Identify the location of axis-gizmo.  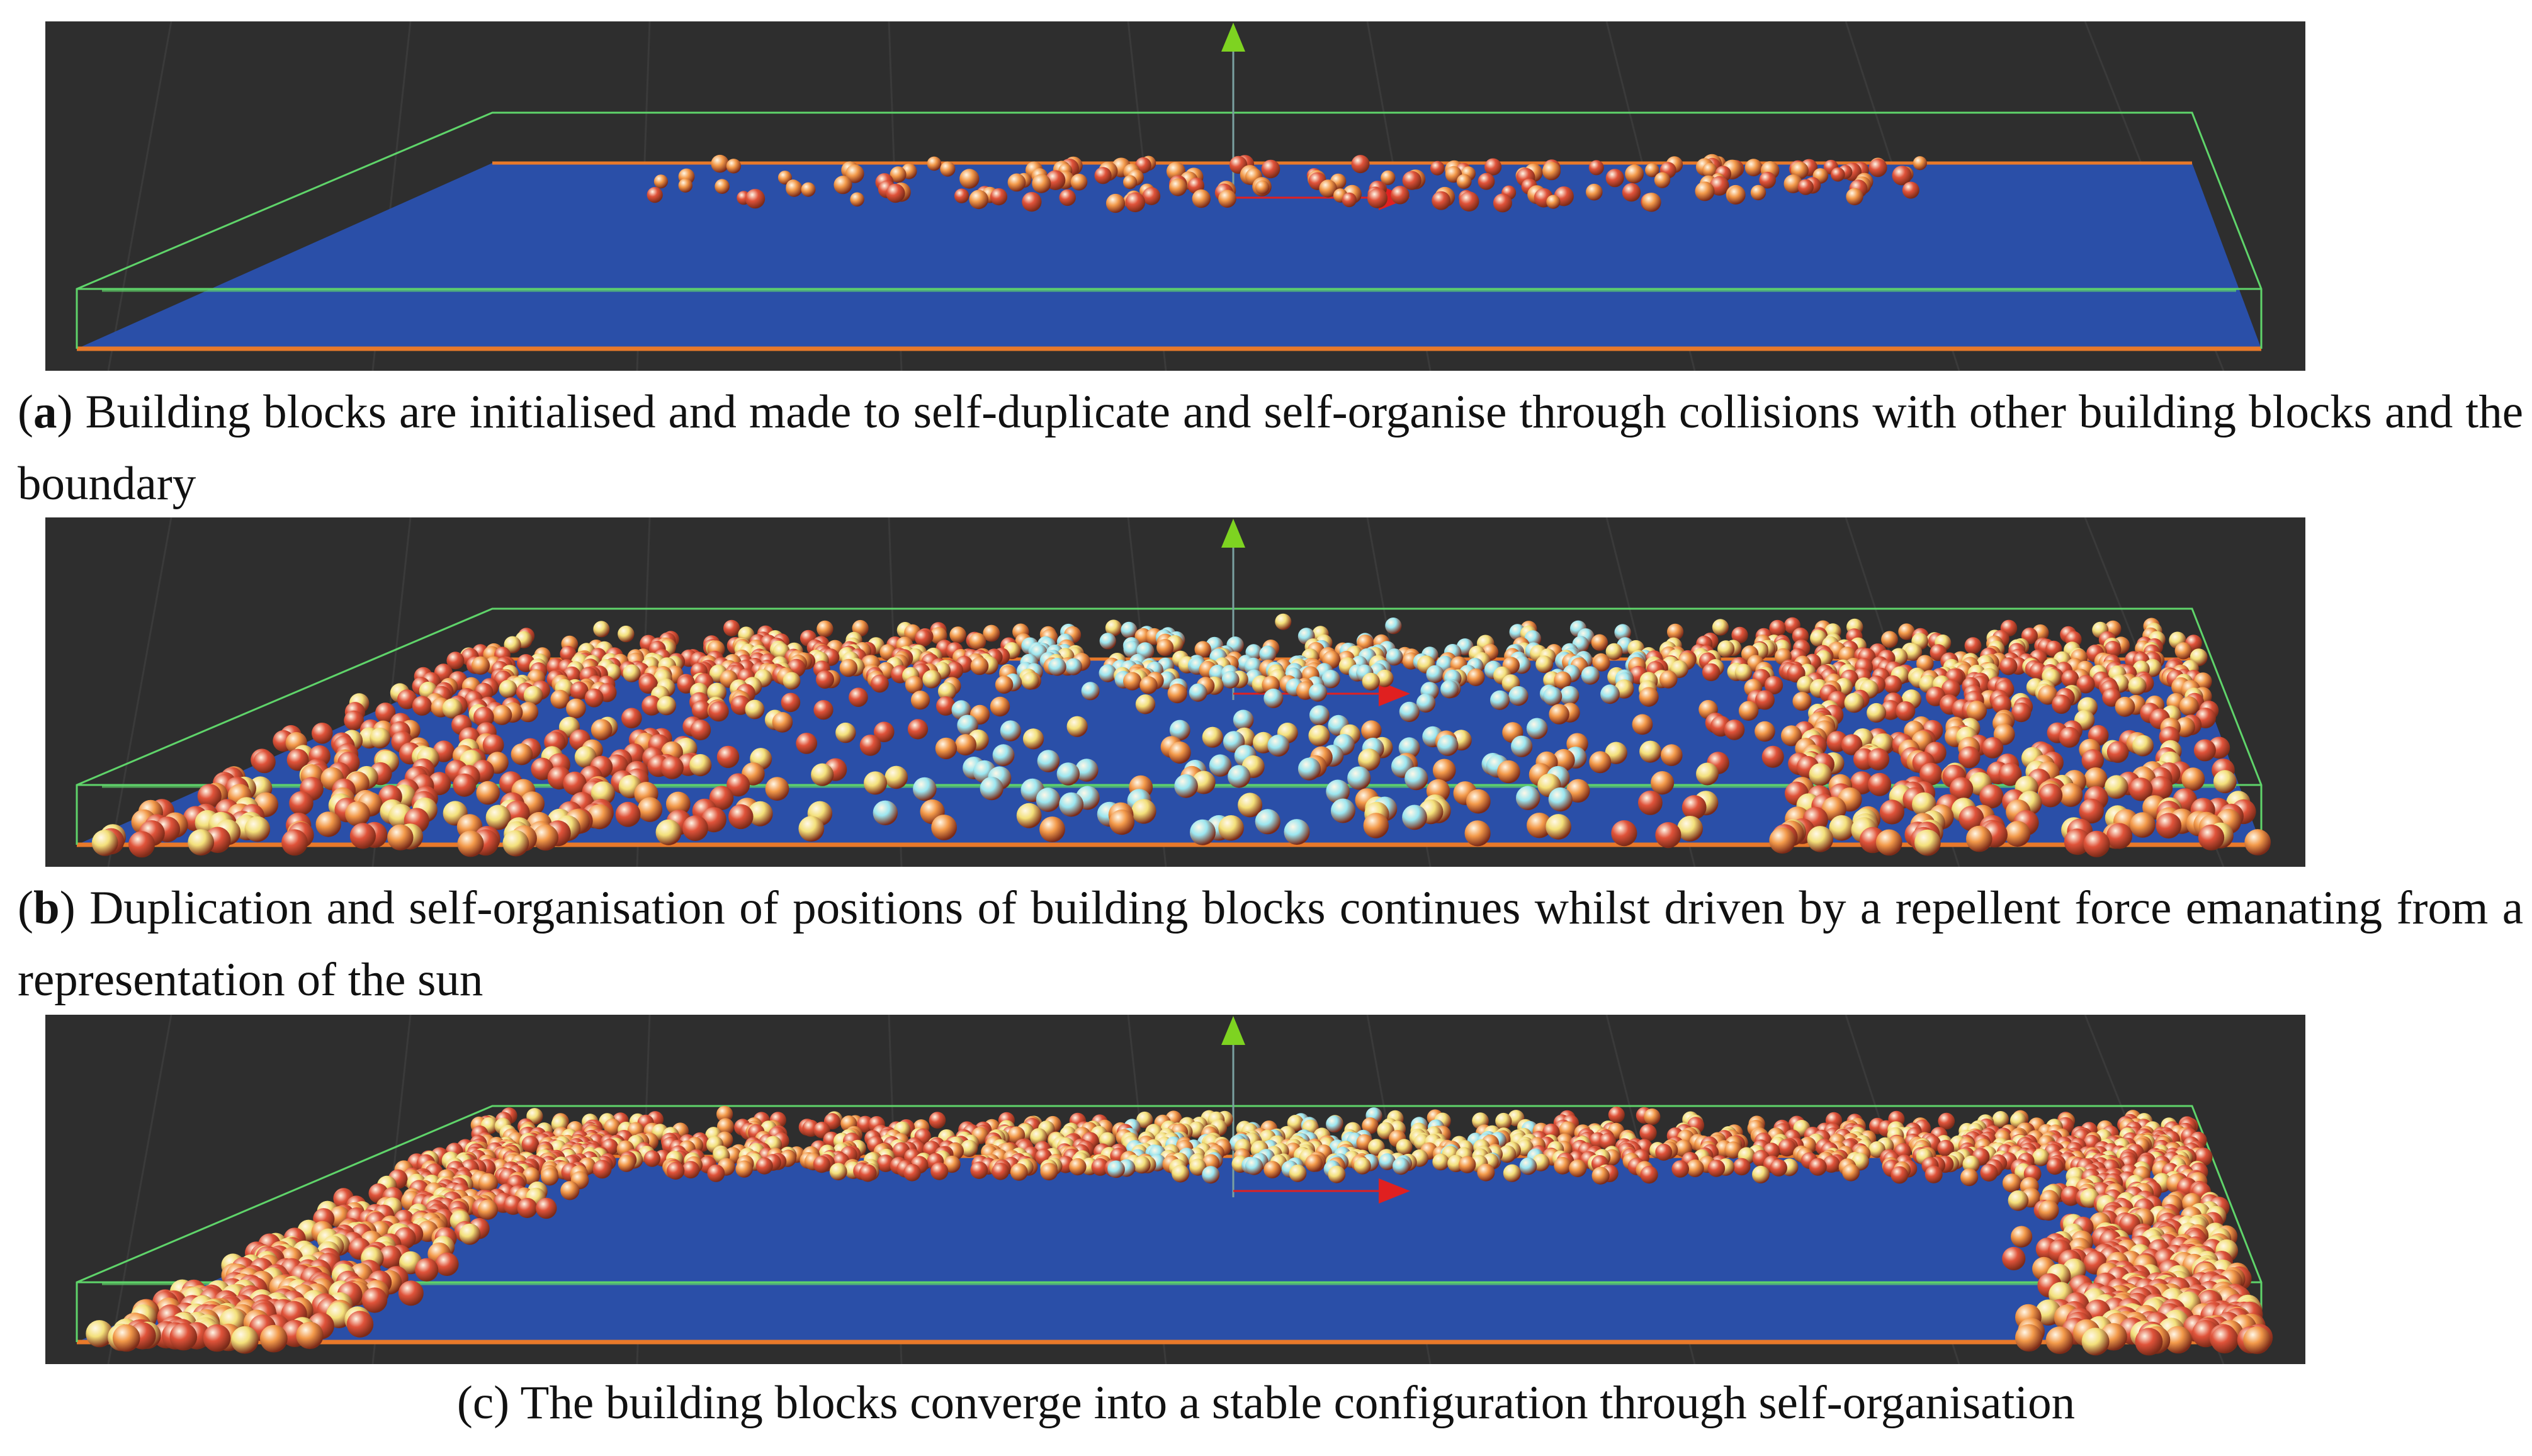
(1316, 1110).